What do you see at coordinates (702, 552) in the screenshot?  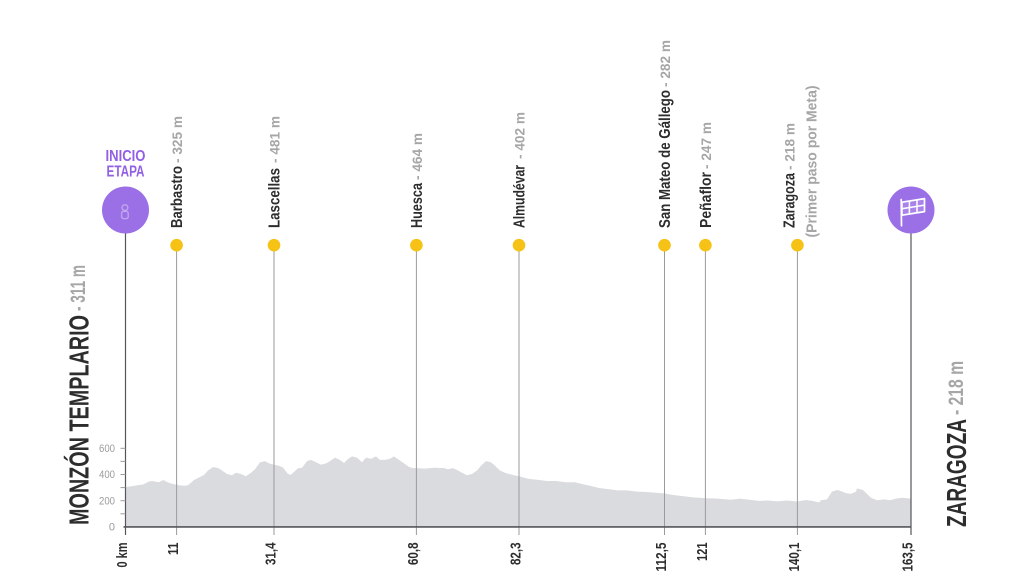 I see `svg-text: 121` at bounding box center [702, 552].